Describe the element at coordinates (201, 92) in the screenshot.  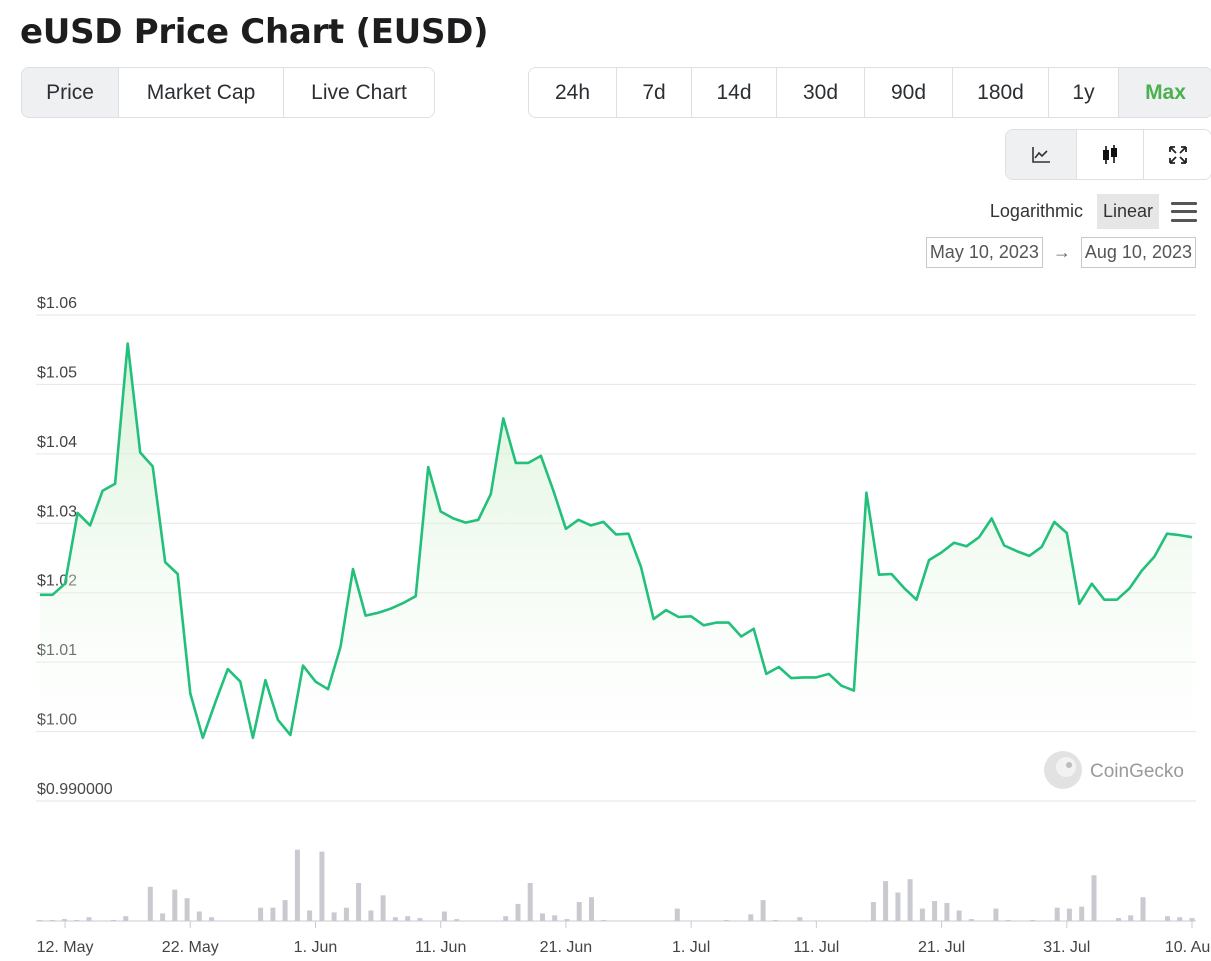
I see `tab-market-cap: Market Cap` at that location.